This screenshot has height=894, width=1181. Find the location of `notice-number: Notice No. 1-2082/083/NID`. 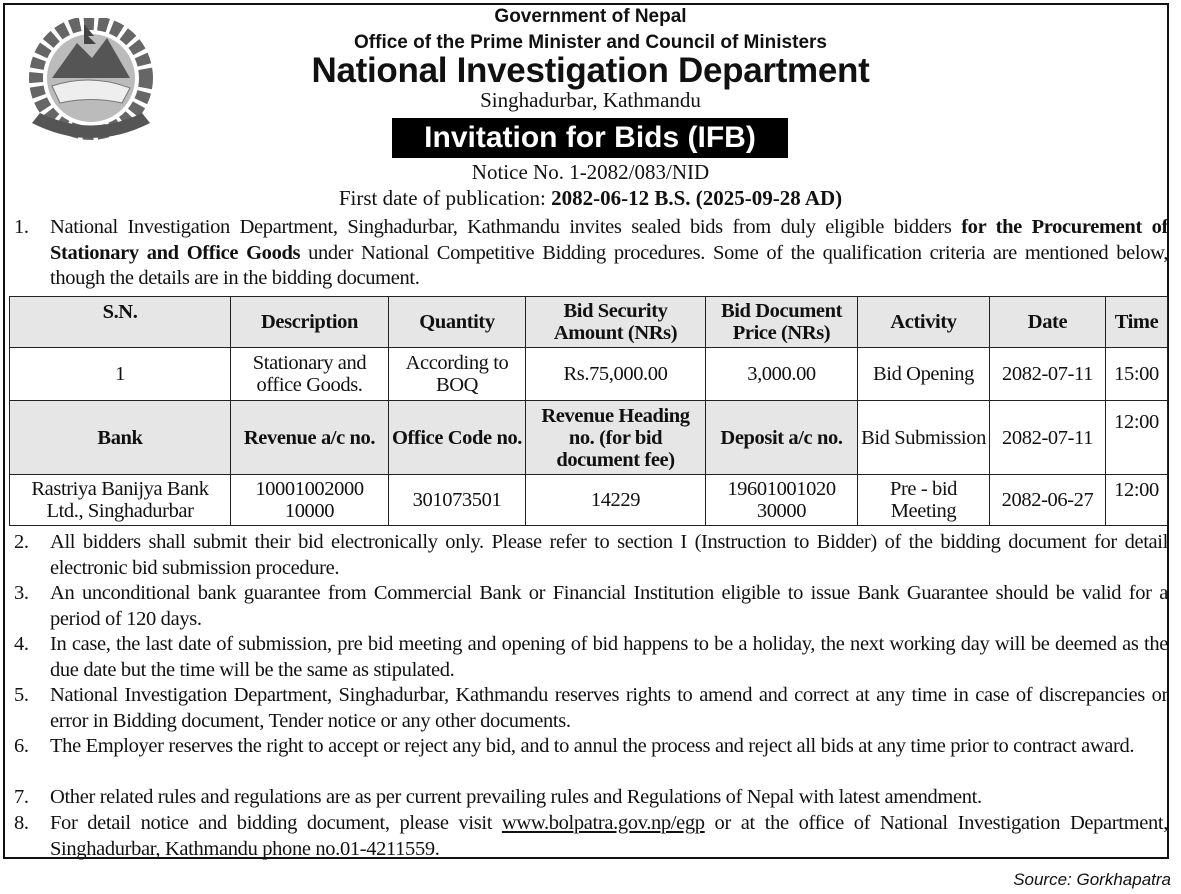

notice-number: Notice No. 1-2082/083/NID is located at coordinates (590, 172).